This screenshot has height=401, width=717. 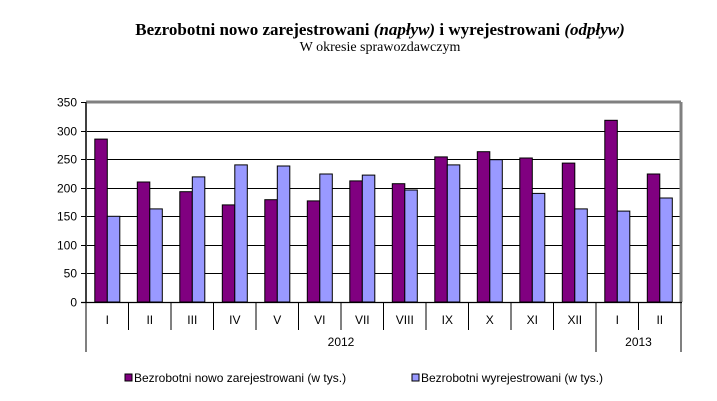 I want to click on title-text-2: i wyrejestrowani, so click(x=500, y=29).